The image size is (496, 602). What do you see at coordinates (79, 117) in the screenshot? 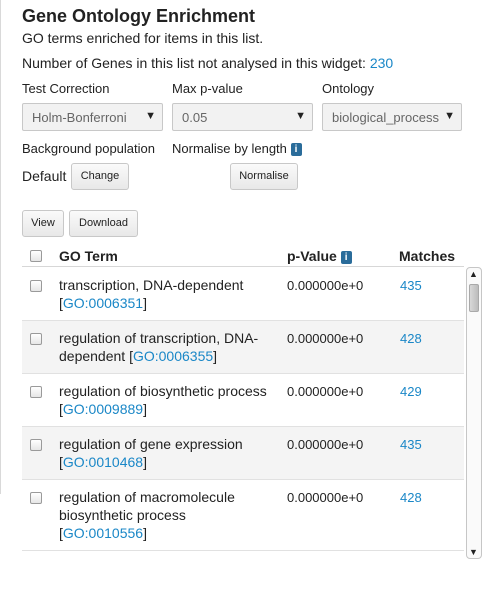
I see `test-correction-value: Holm-Bonferroni` at bounding box center [79, 117].